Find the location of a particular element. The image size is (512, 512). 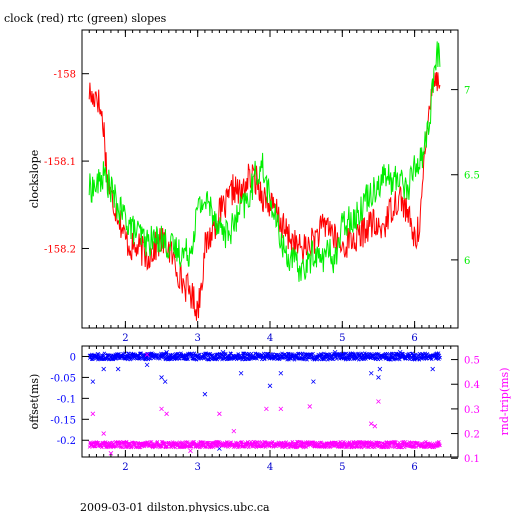

y-tick-label: 0 is located at coordinates (73, 357).